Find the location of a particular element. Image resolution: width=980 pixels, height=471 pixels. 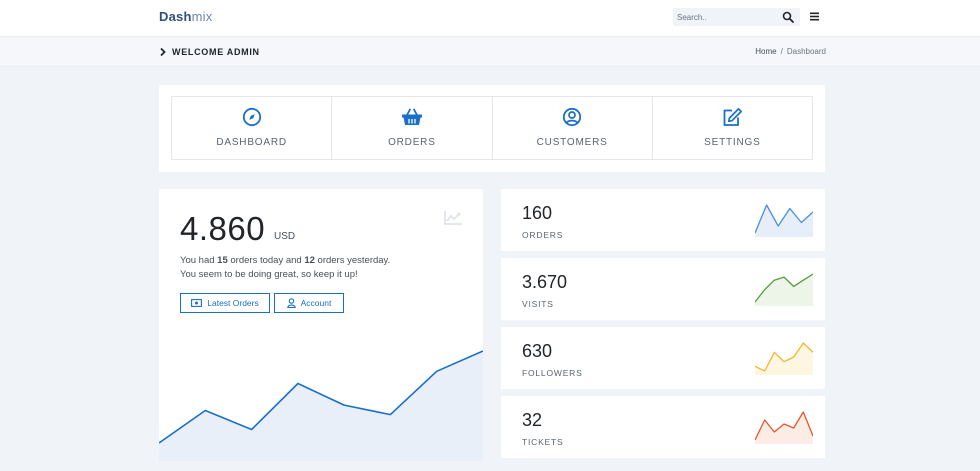

hero-bar: WELCOME ADMIN Home / Dashboard is located at coordinates (490, 52).